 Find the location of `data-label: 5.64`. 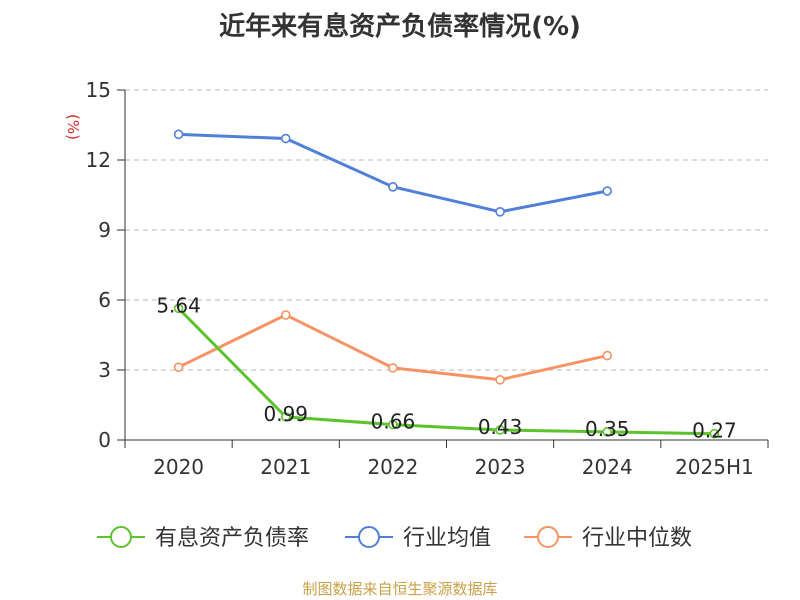

data-label: 5.64 is located at coordinates (178, 305).